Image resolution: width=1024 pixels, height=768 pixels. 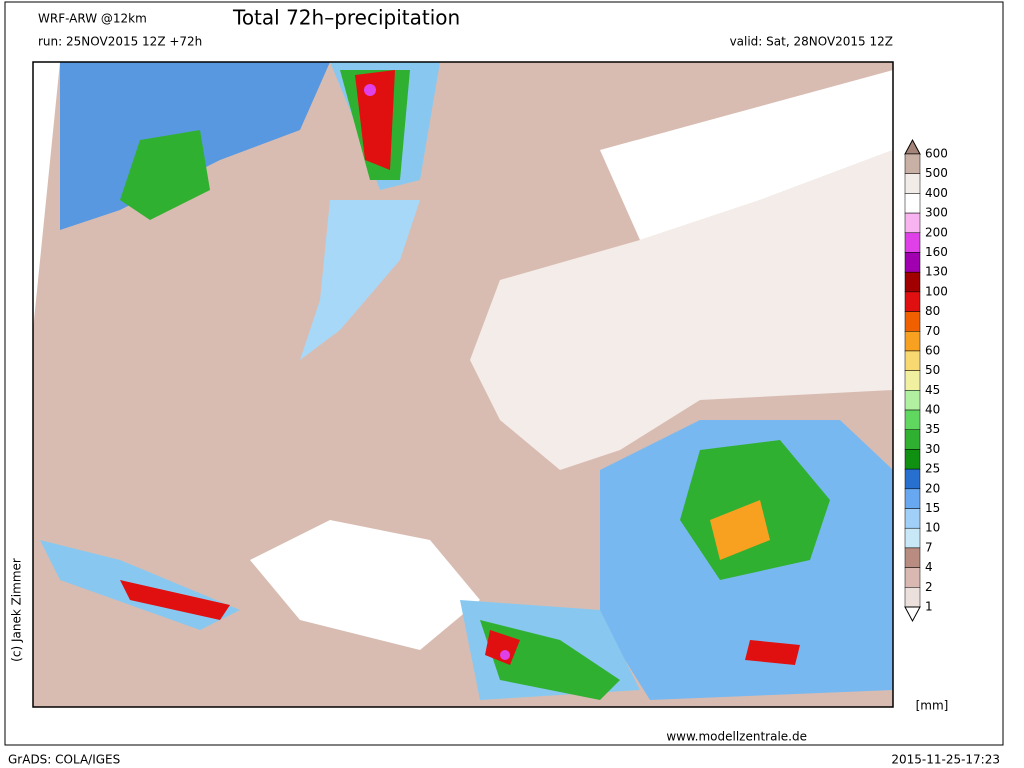 I want to click on colorbar-label: 100, so click(x=936, y=291).